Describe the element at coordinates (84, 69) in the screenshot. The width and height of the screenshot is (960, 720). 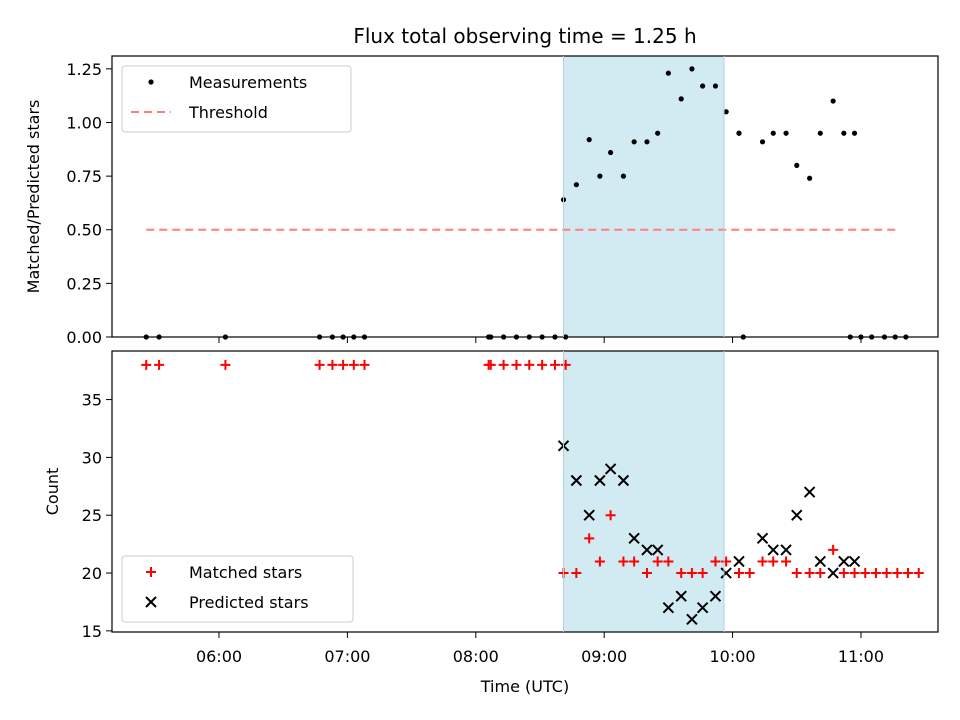
I see `y-tick-label: 1.25` at that location.